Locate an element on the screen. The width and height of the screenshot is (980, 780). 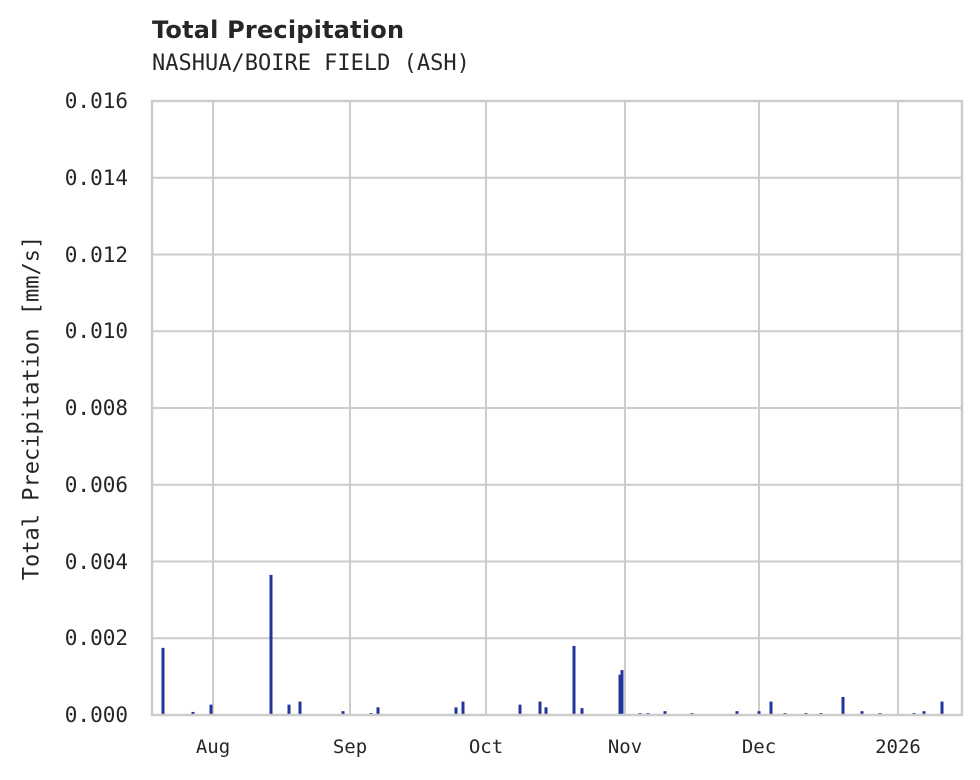
y-tick-label: 0.010 is located at coordinates (96, 331).